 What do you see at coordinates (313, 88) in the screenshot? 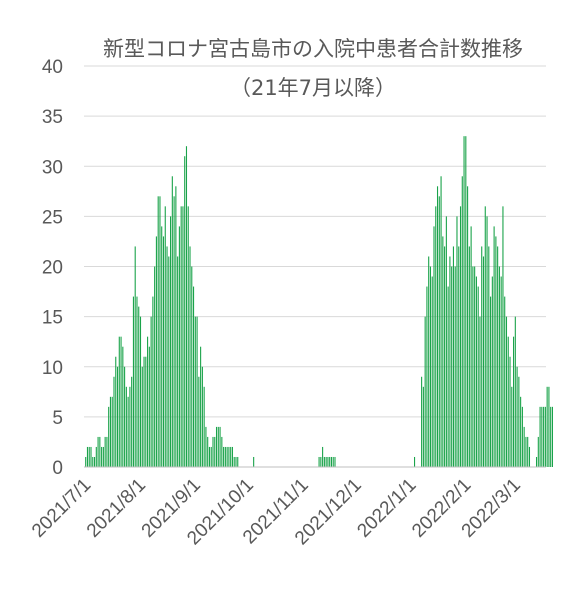
I see `chart-subtitle: （21年7月以降）` at bounding box center [313, 88].